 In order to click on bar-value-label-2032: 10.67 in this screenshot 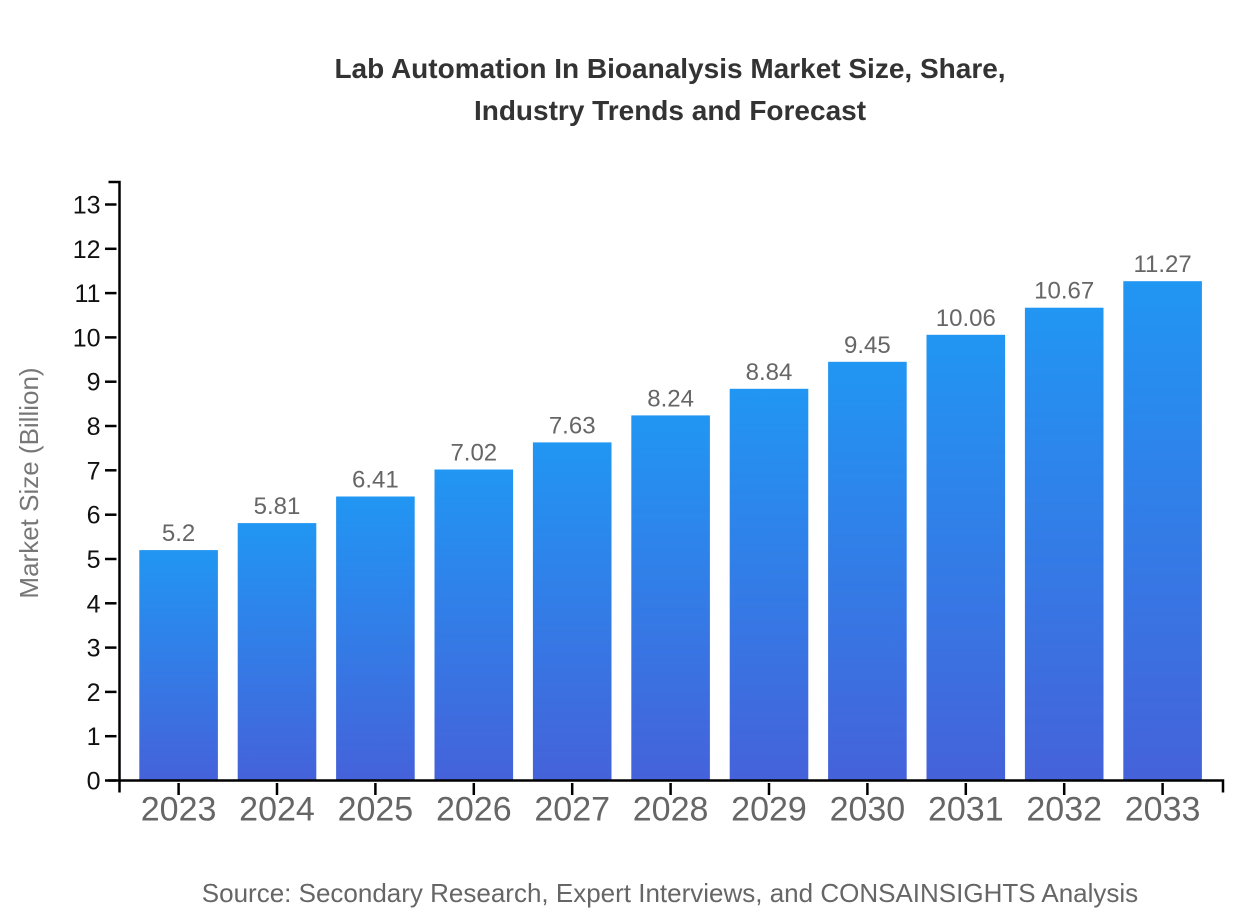, I will do `click(1064, 291)`.